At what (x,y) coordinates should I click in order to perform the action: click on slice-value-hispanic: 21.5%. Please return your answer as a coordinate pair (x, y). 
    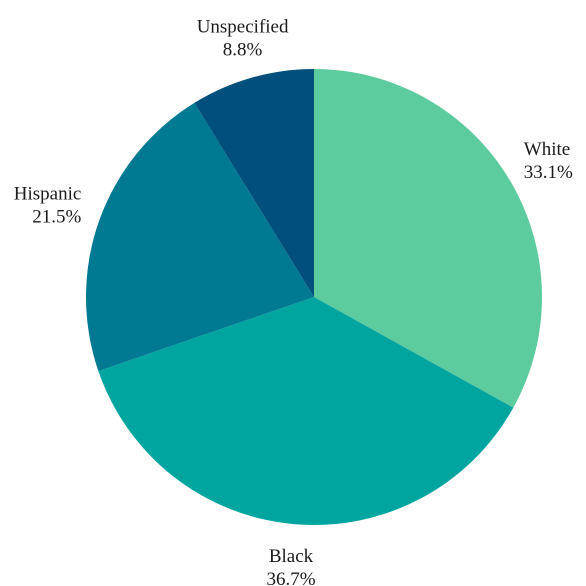
    Looking at the image, I should click on (56, 217).